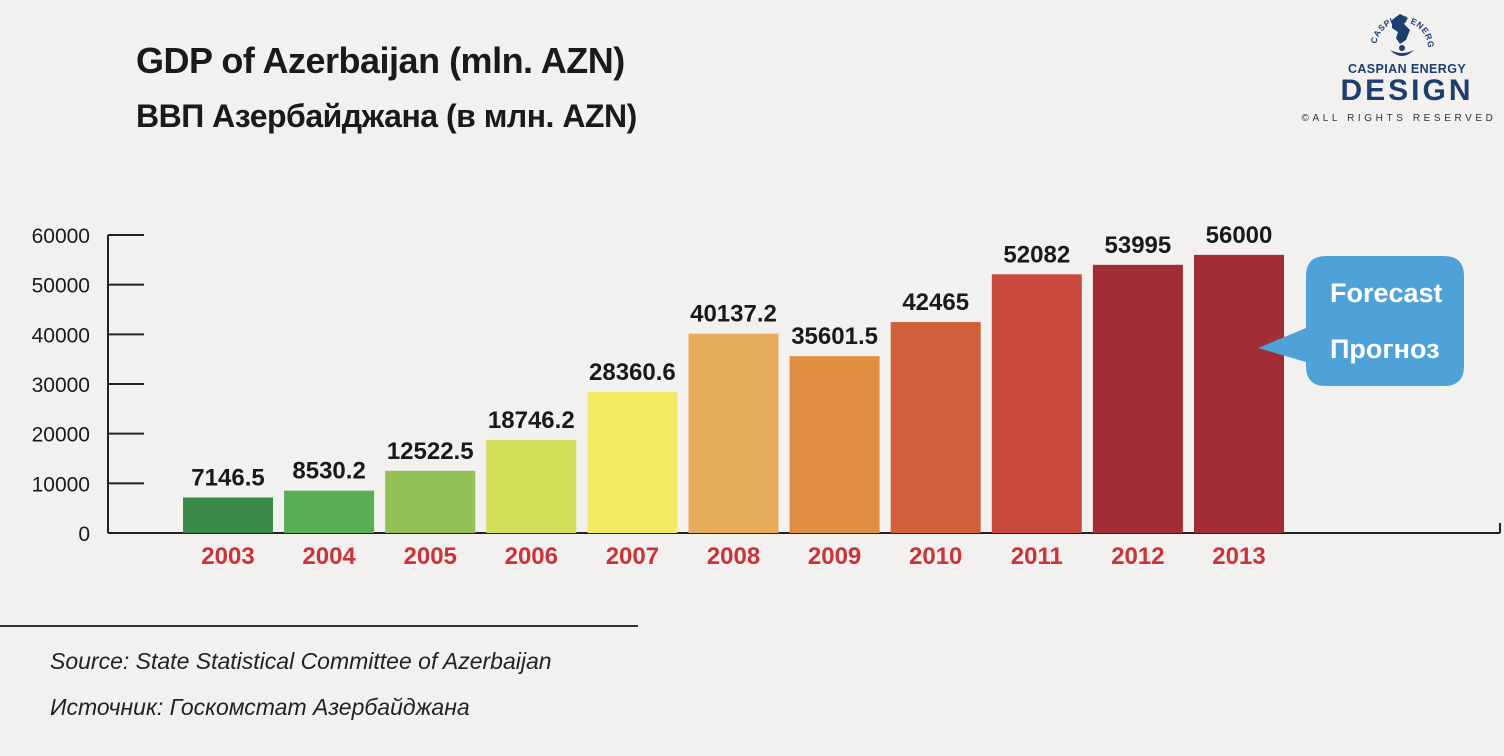  I want to click on callout-bubble, so click(1361, 321).